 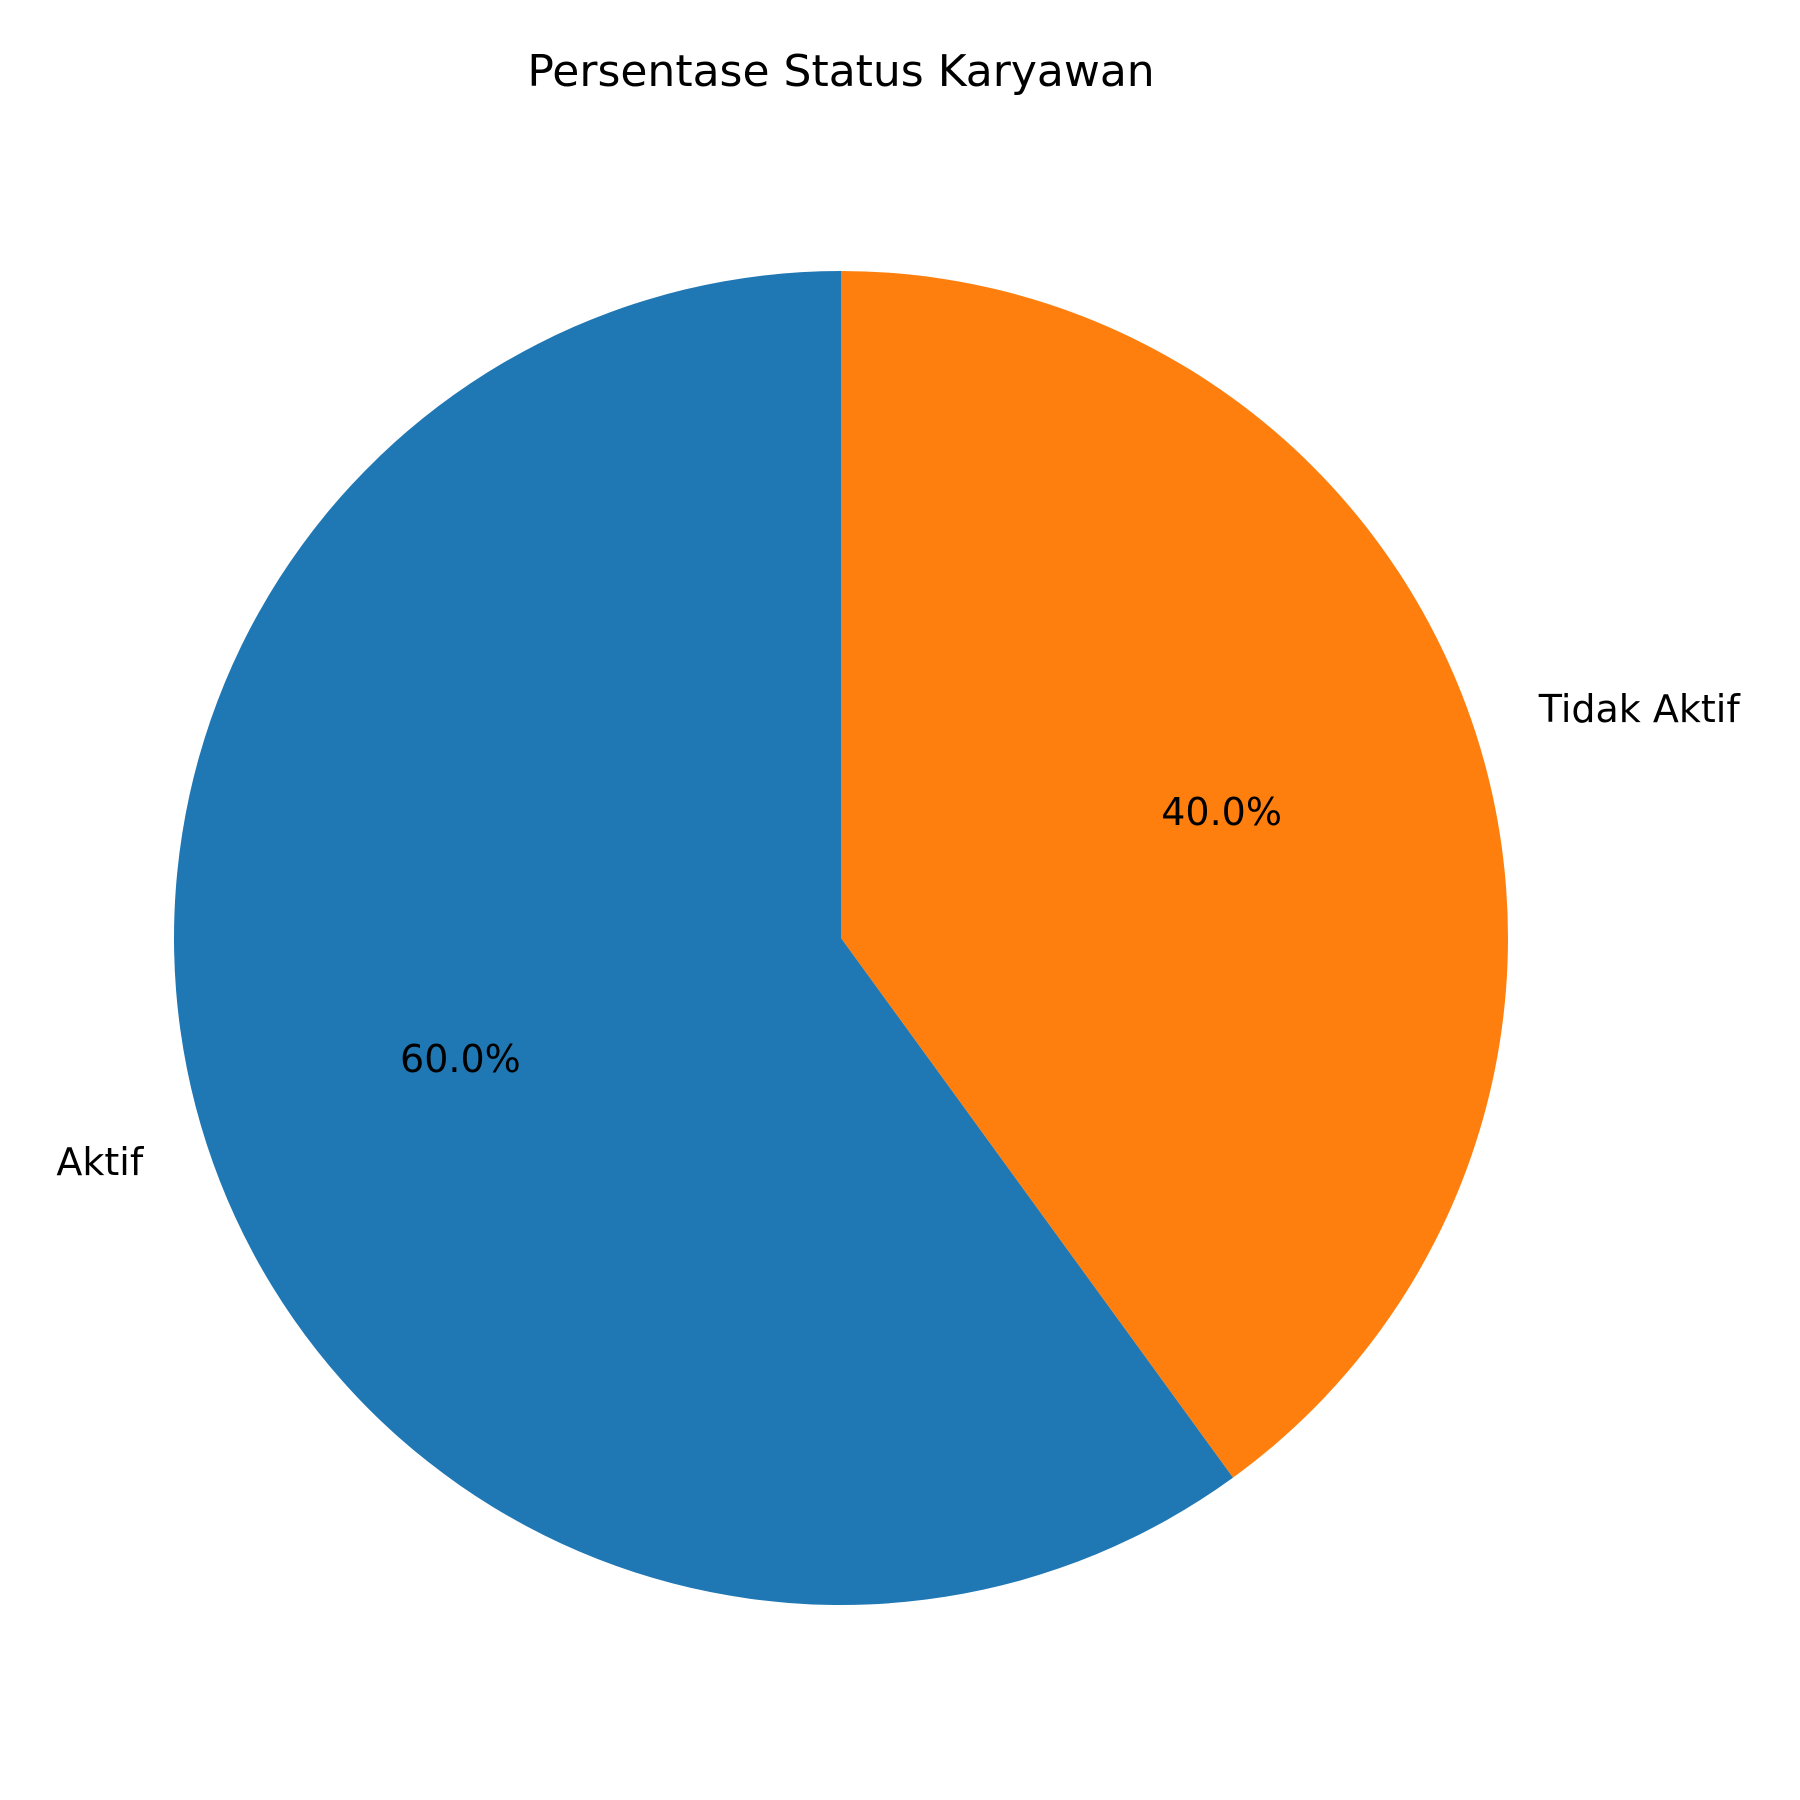 I want to click on slice-percent-aktif: 60.0%, so click(x=460, y=1059).